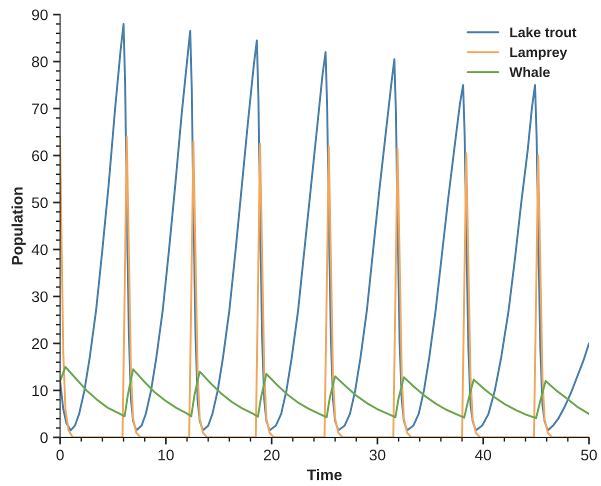 This screenshot has height=486, width=601. I want to click on y-tick-label: 0, so click(44, 438).